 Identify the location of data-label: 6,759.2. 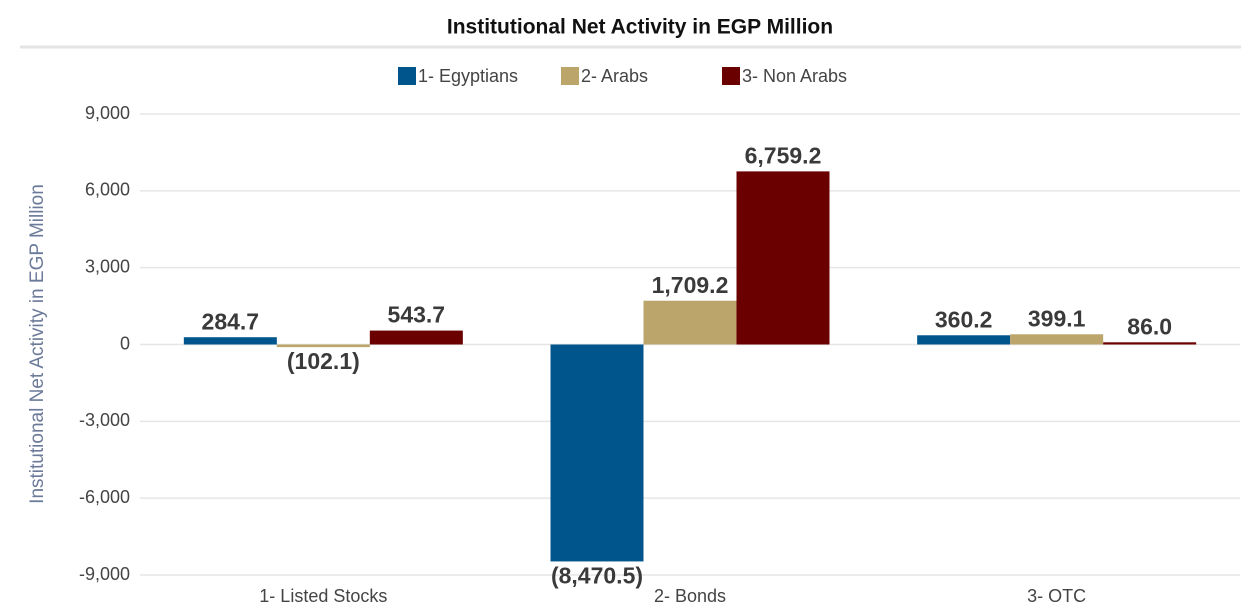
(783, 155).